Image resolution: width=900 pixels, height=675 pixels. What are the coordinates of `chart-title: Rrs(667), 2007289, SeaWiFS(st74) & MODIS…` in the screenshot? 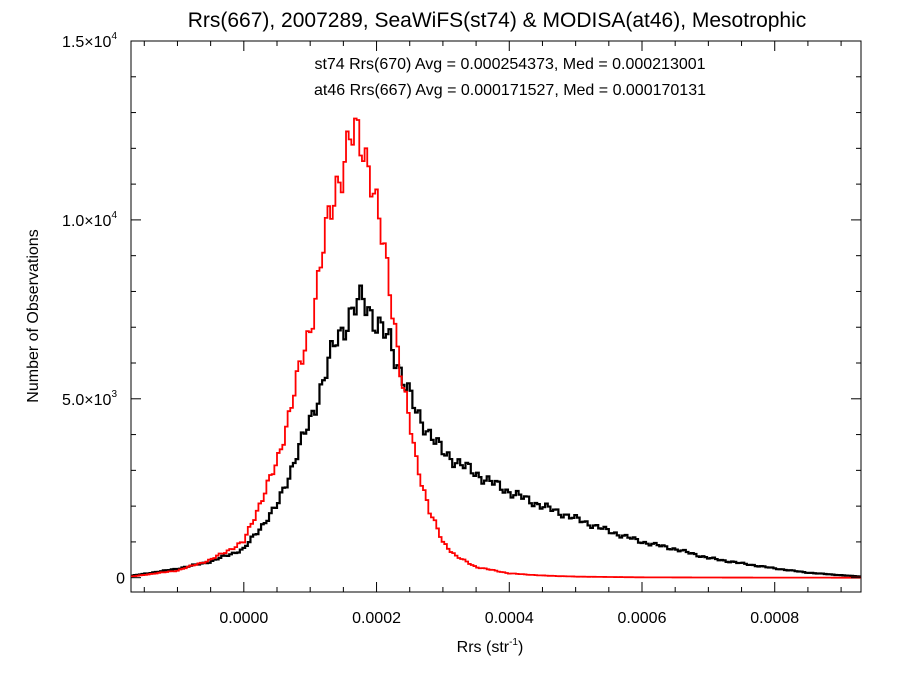 It's located at (497, 20).